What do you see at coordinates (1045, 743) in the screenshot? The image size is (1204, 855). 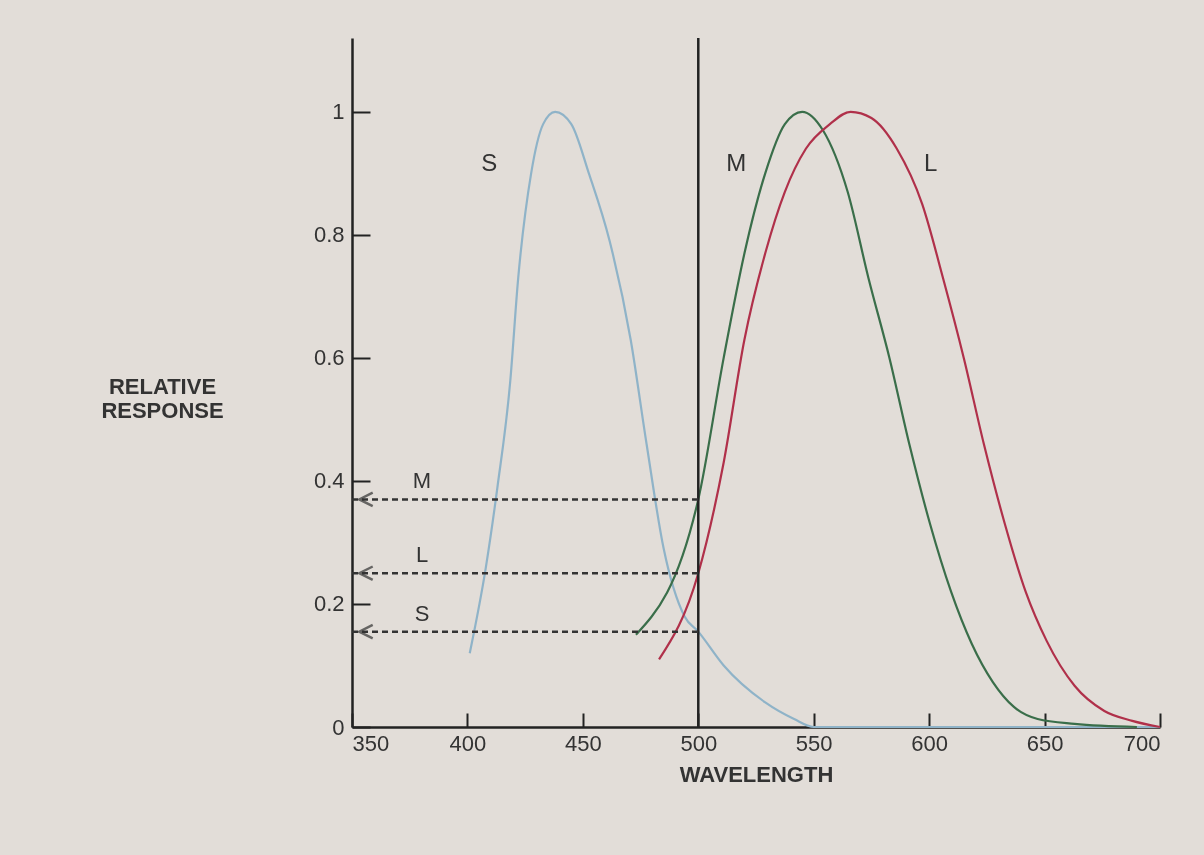 I see `x-tick-label: 650` at bounding box center [1045, 743].